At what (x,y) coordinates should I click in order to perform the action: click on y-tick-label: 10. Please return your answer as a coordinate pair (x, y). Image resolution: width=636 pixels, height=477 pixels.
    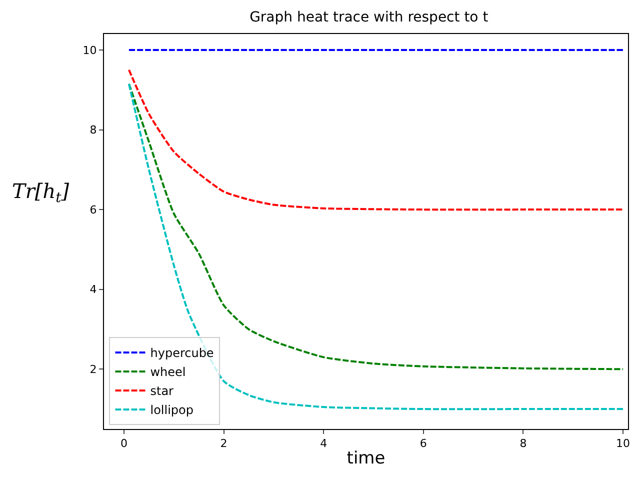
    Looking at the image, I should click on (89, 50).